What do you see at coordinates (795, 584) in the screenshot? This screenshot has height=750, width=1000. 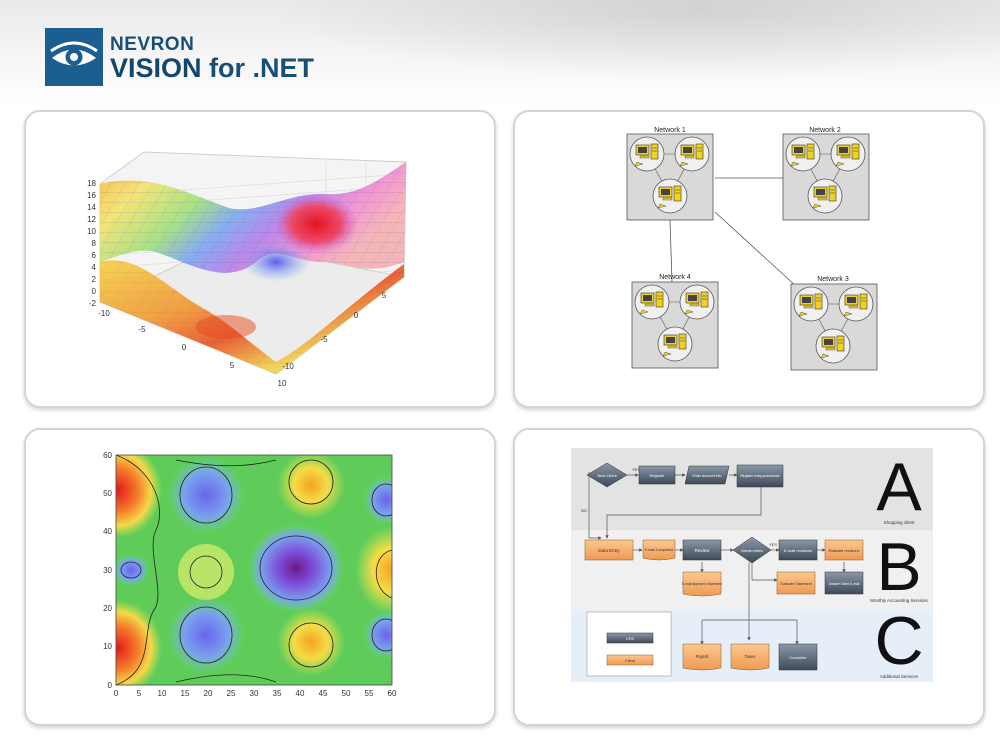 I see `flow-process-evaluate-statement: Evaluate Statement` at bounding box center [795, 584].